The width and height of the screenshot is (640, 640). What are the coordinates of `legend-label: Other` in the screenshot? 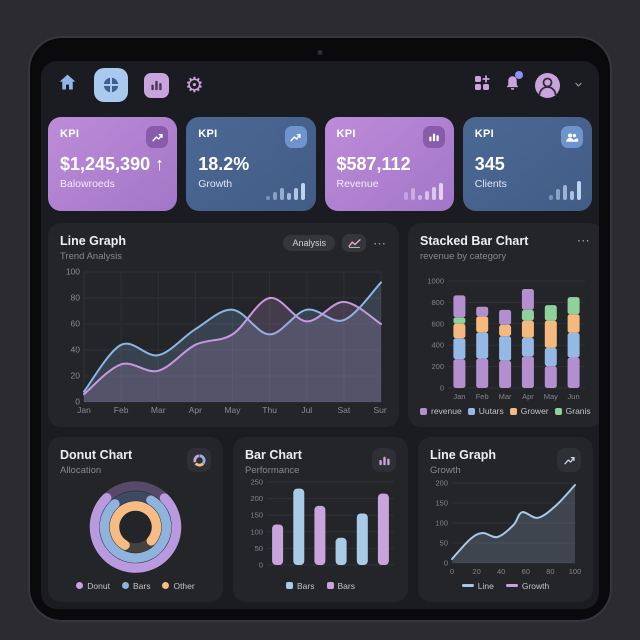 It's located at (184, 585).